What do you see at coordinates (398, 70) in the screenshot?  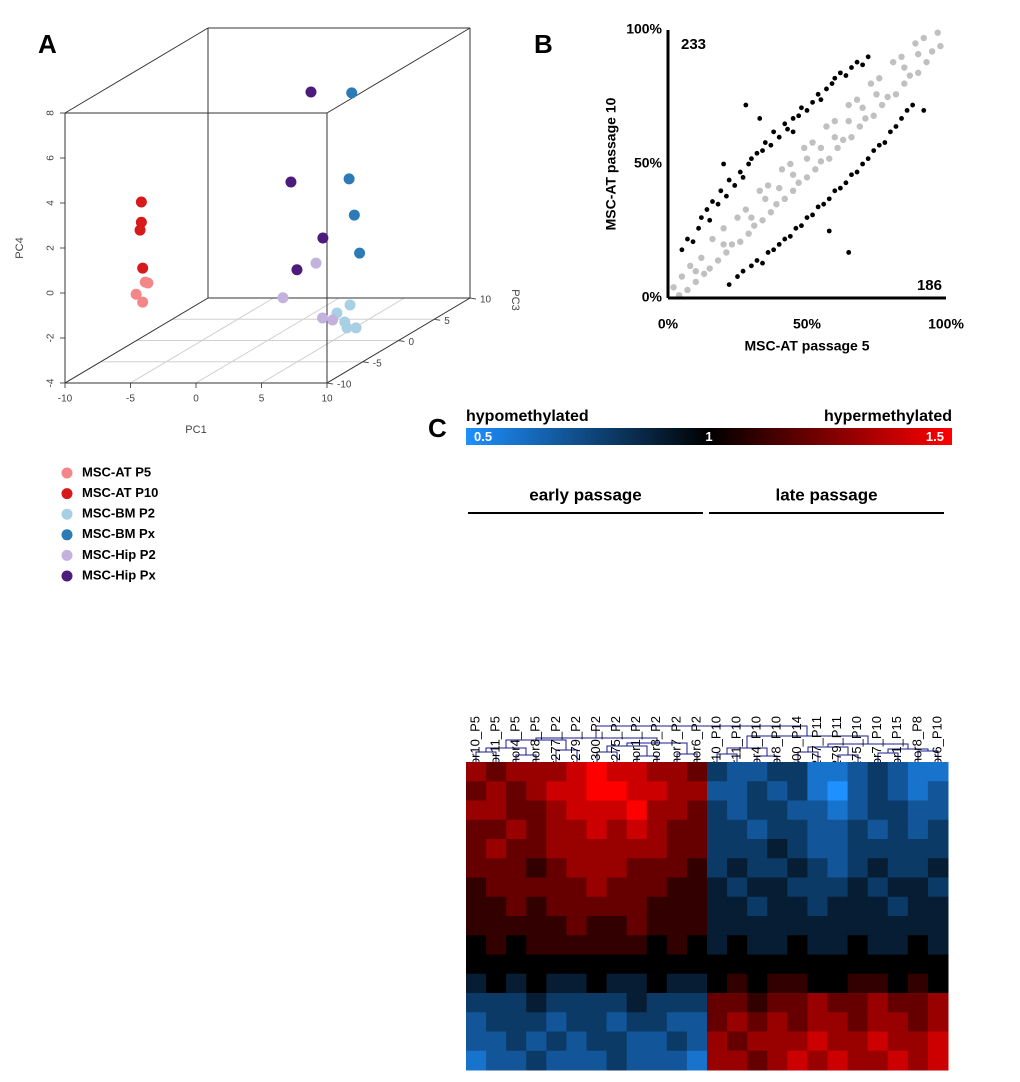 I see `box-edge` at bounding box center [398, 70].